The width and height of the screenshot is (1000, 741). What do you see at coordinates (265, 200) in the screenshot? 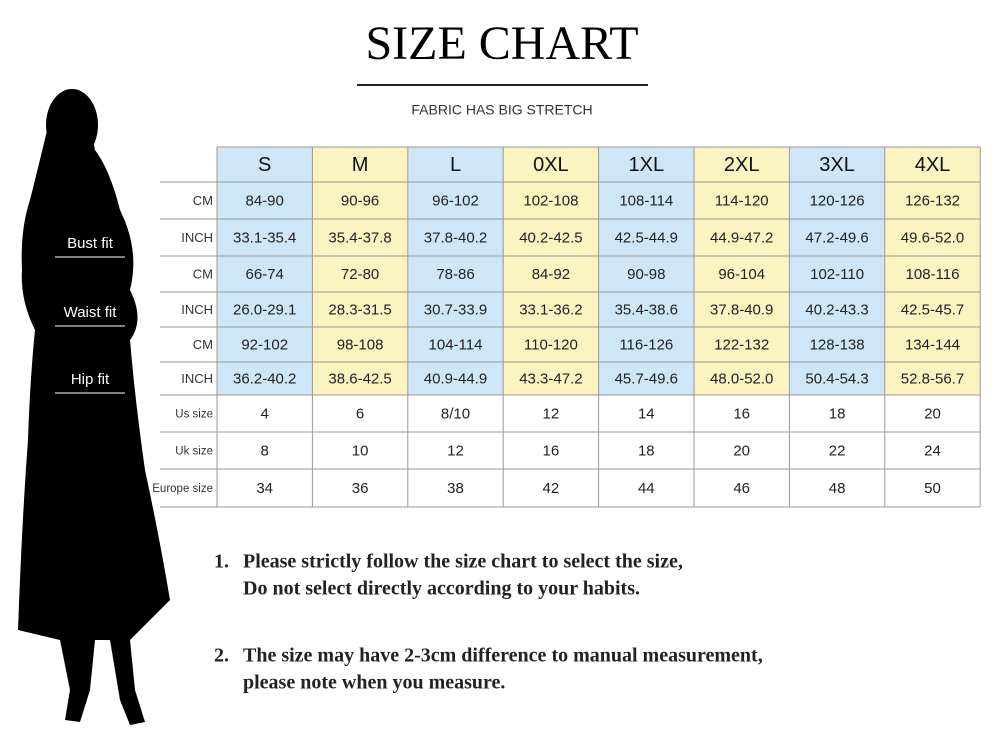
I see `cell: 84-90` at bounding box center [265, 200].